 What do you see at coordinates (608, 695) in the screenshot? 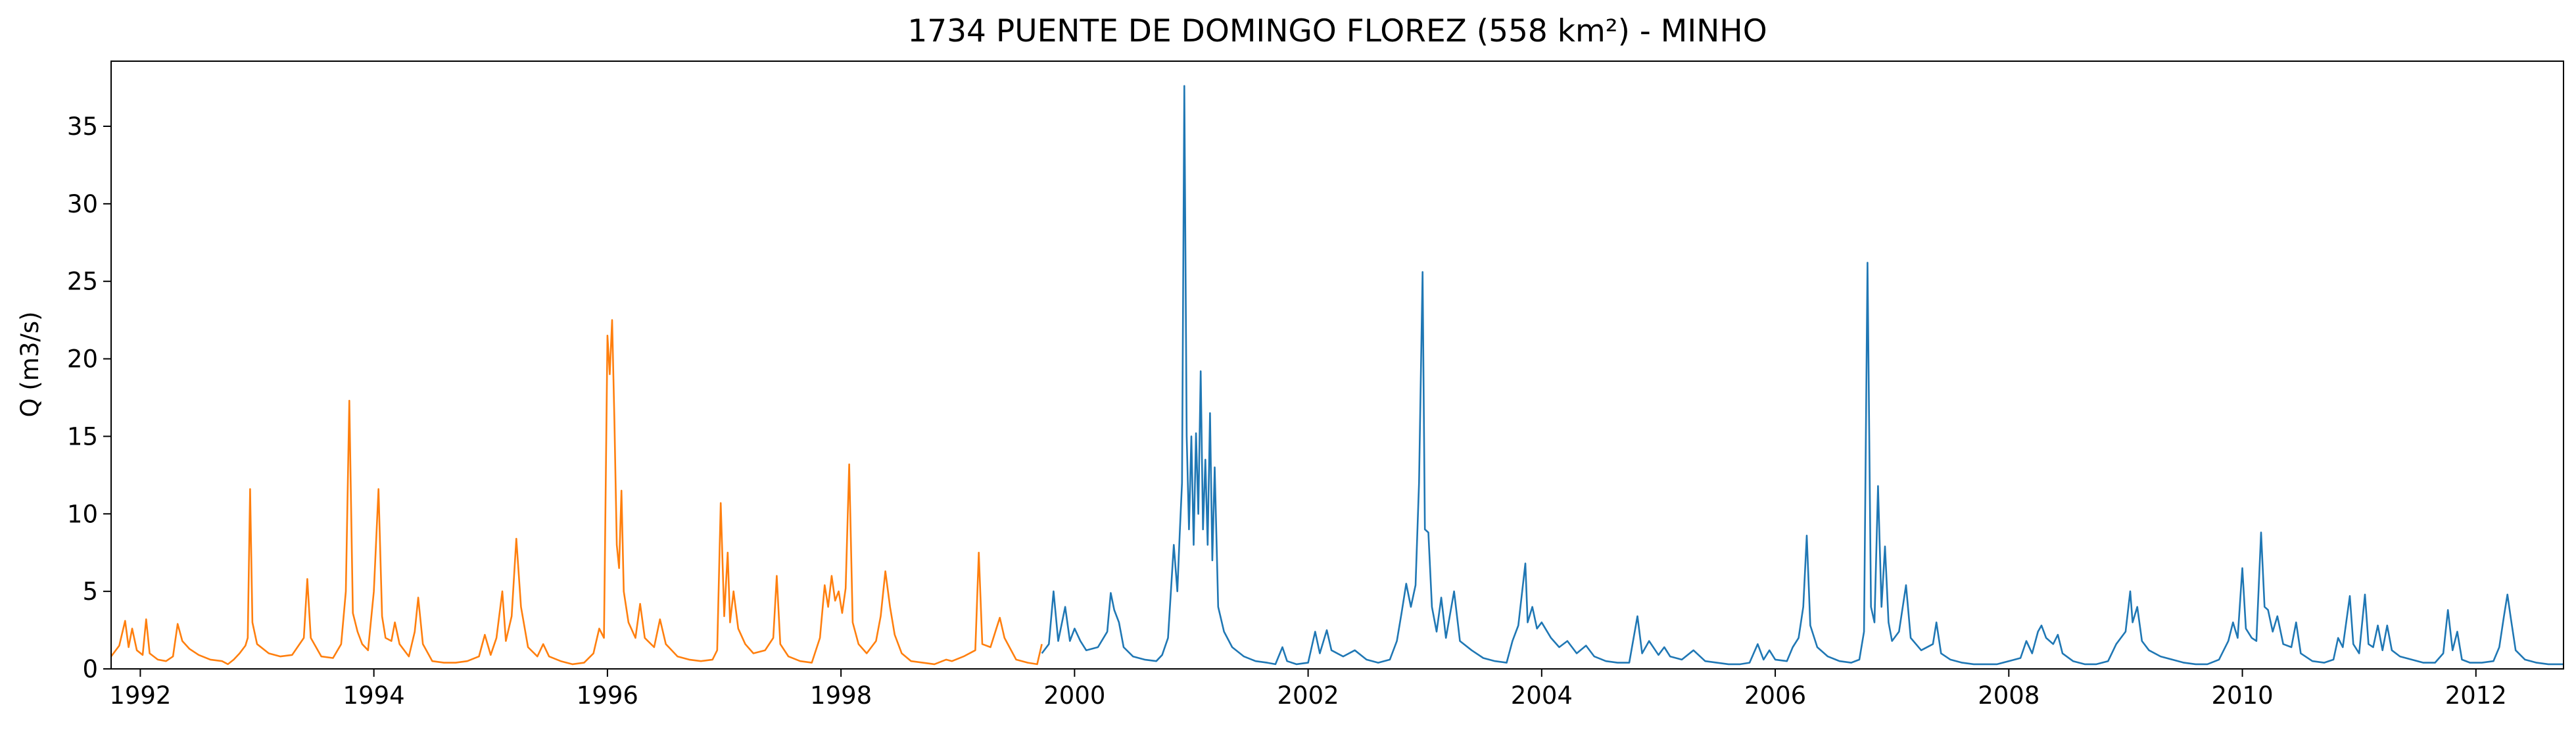
I see `x-tick-label: 1996` at bounding box center [608, 695].